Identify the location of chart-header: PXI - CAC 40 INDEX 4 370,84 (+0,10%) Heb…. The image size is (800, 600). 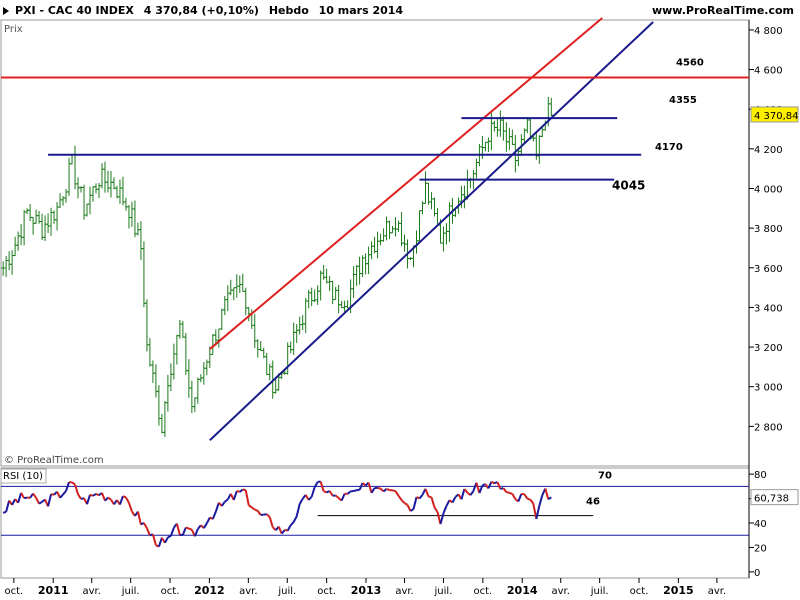
(400, 10).